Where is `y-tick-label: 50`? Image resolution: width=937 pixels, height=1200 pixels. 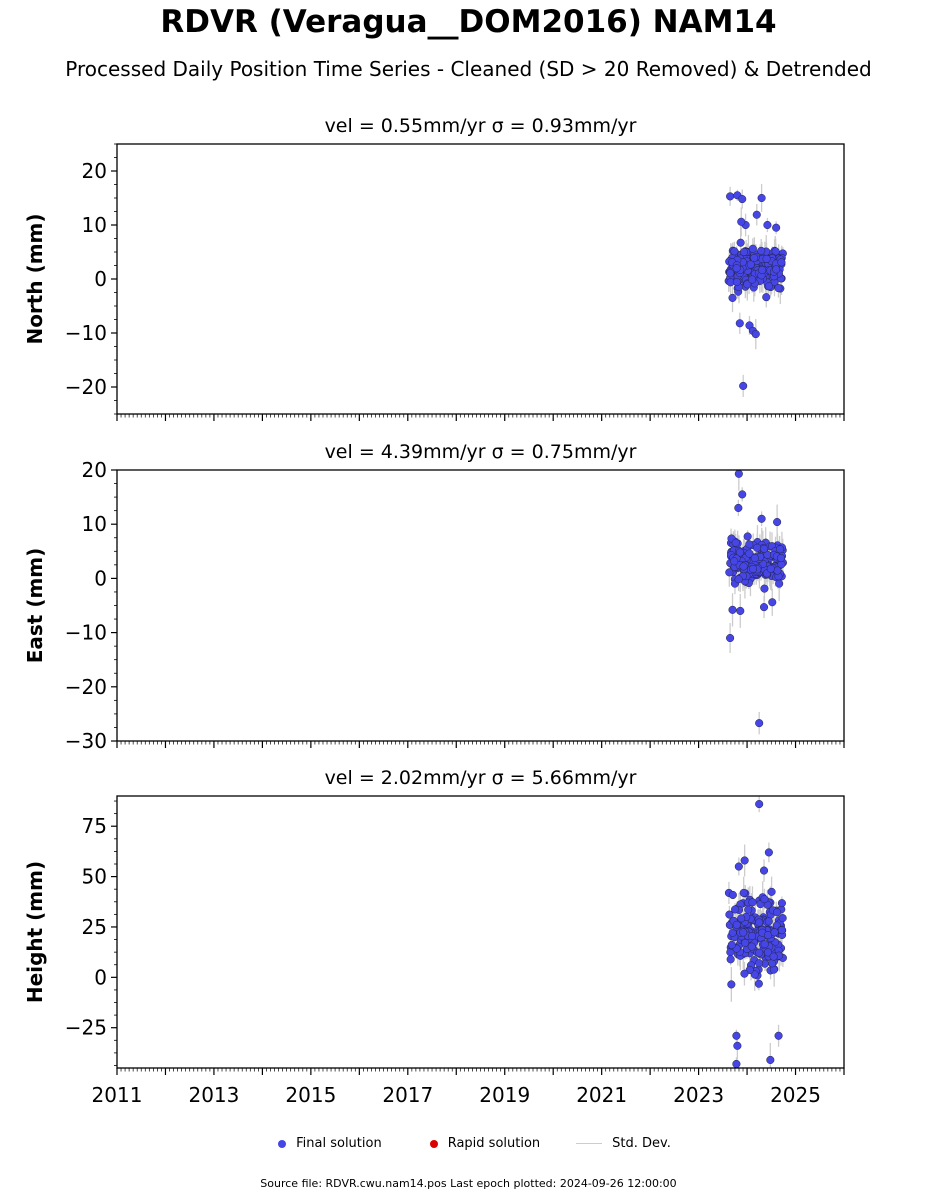
y-tick-label: 50 is located at coordinates (94, 877).